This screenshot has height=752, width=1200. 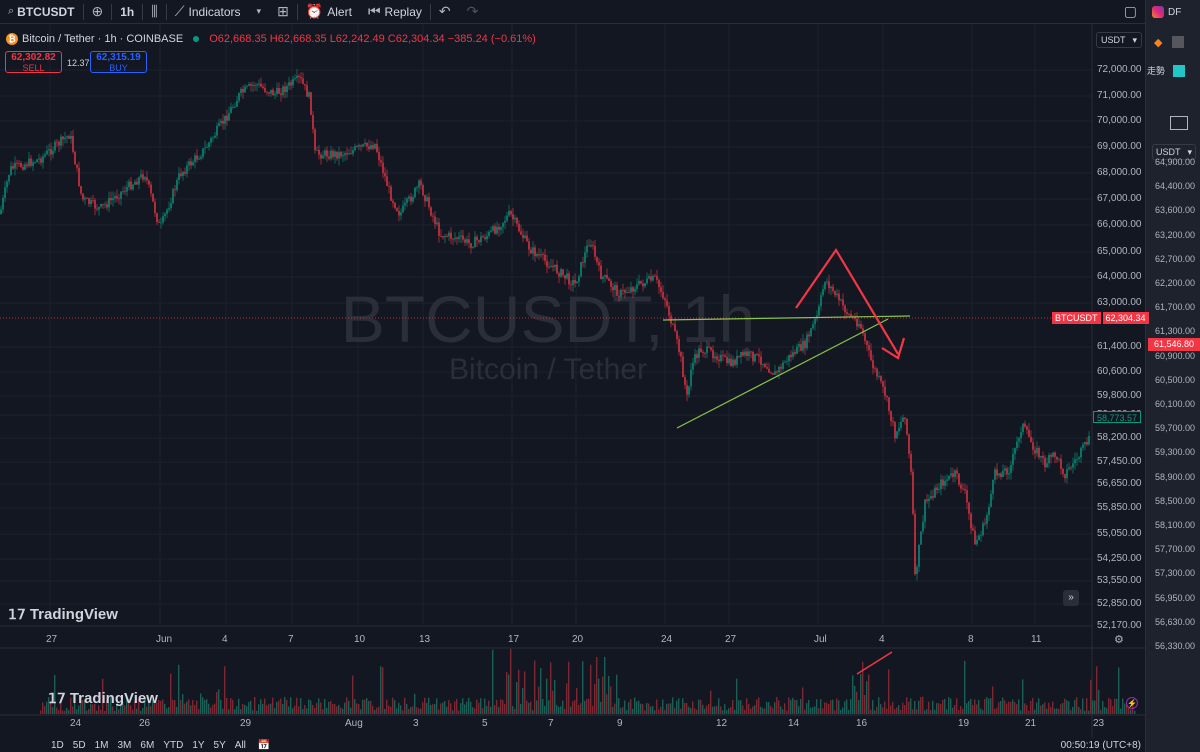 What do you see at coordinates (198, 745) in the screenshot?
I see `timeframe-button: 1Y` at bounding box center [198, 745].